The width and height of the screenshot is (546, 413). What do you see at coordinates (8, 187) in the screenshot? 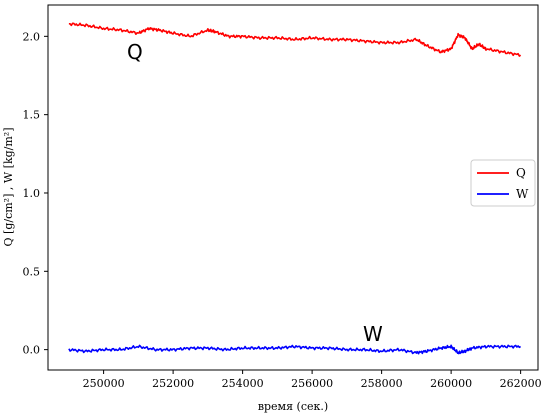
I see `y-axis-label: Q [g/cm²] , W [kg/m²]` at bounding box center [8, 187].